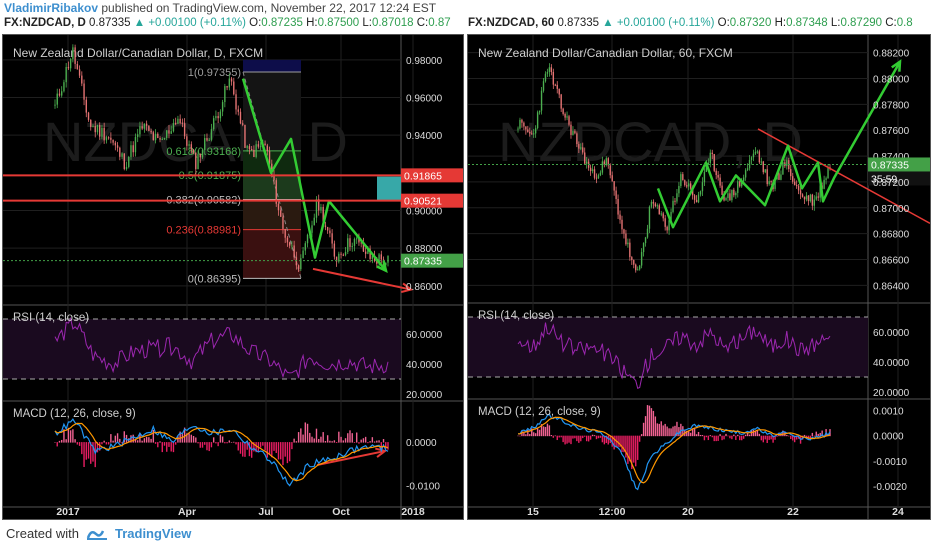 The height and width of the screenshot is (550, 932). Describe the element at coordinates (891, 333) in the screenshot. I see `rsi-tick-label: 60.0000` at that location.